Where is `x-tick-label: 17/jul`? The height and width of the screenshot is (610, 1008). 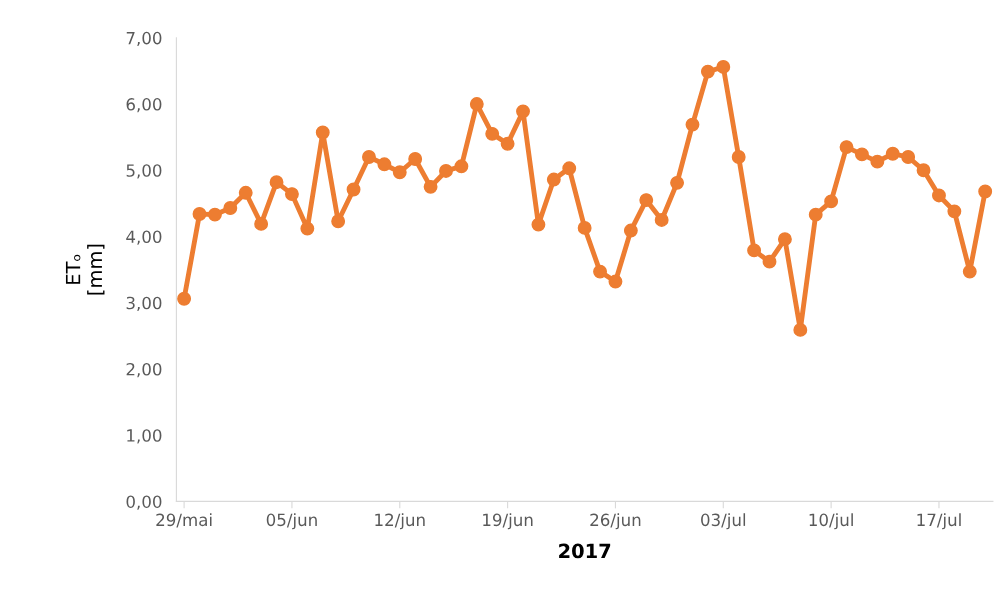 x-tick-label: 17/jul is located at coordinates (939, 521).